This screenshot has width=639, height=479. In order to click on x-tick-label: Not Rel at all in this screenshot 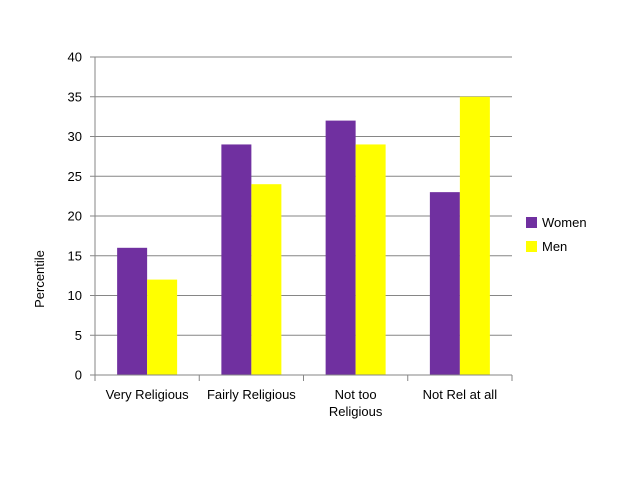, I will do `click(460, 394)`.